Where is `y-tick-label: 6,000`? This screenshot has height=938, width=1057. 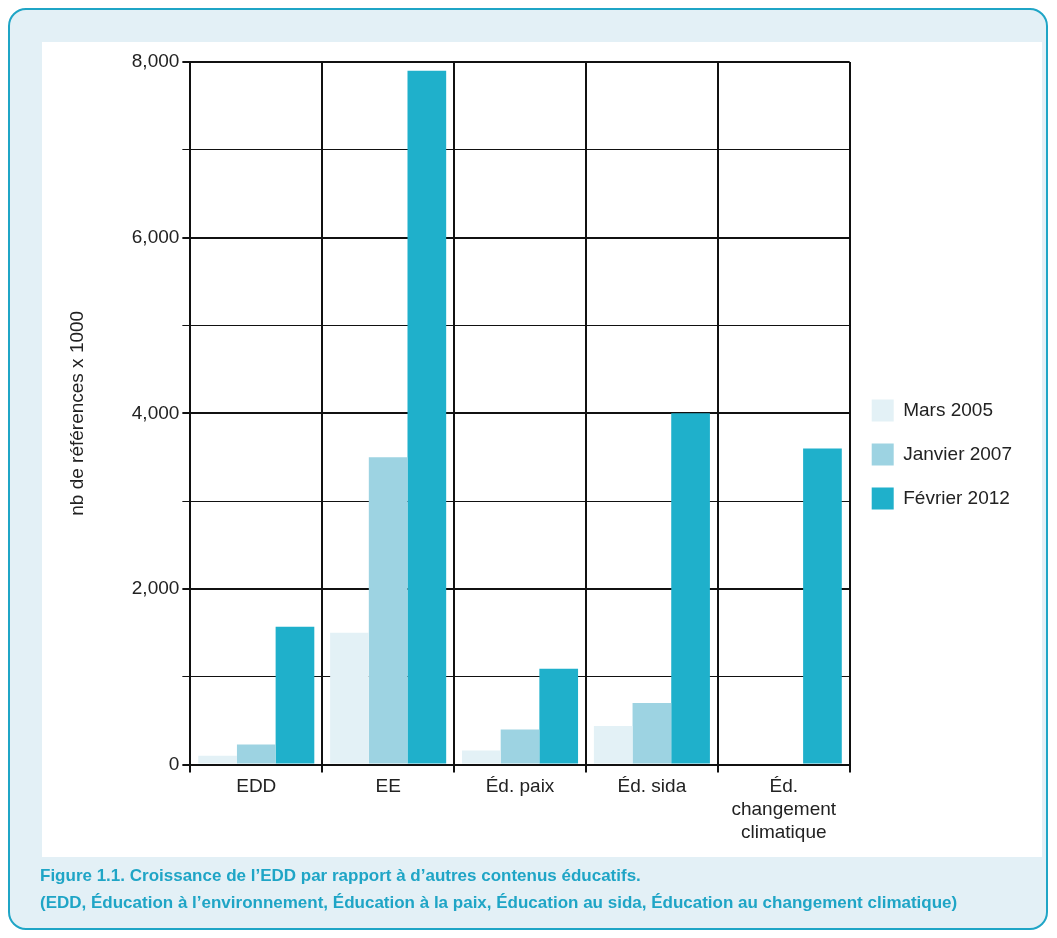
y-tick-label: 6,000 is located at coordinates (155, 236).